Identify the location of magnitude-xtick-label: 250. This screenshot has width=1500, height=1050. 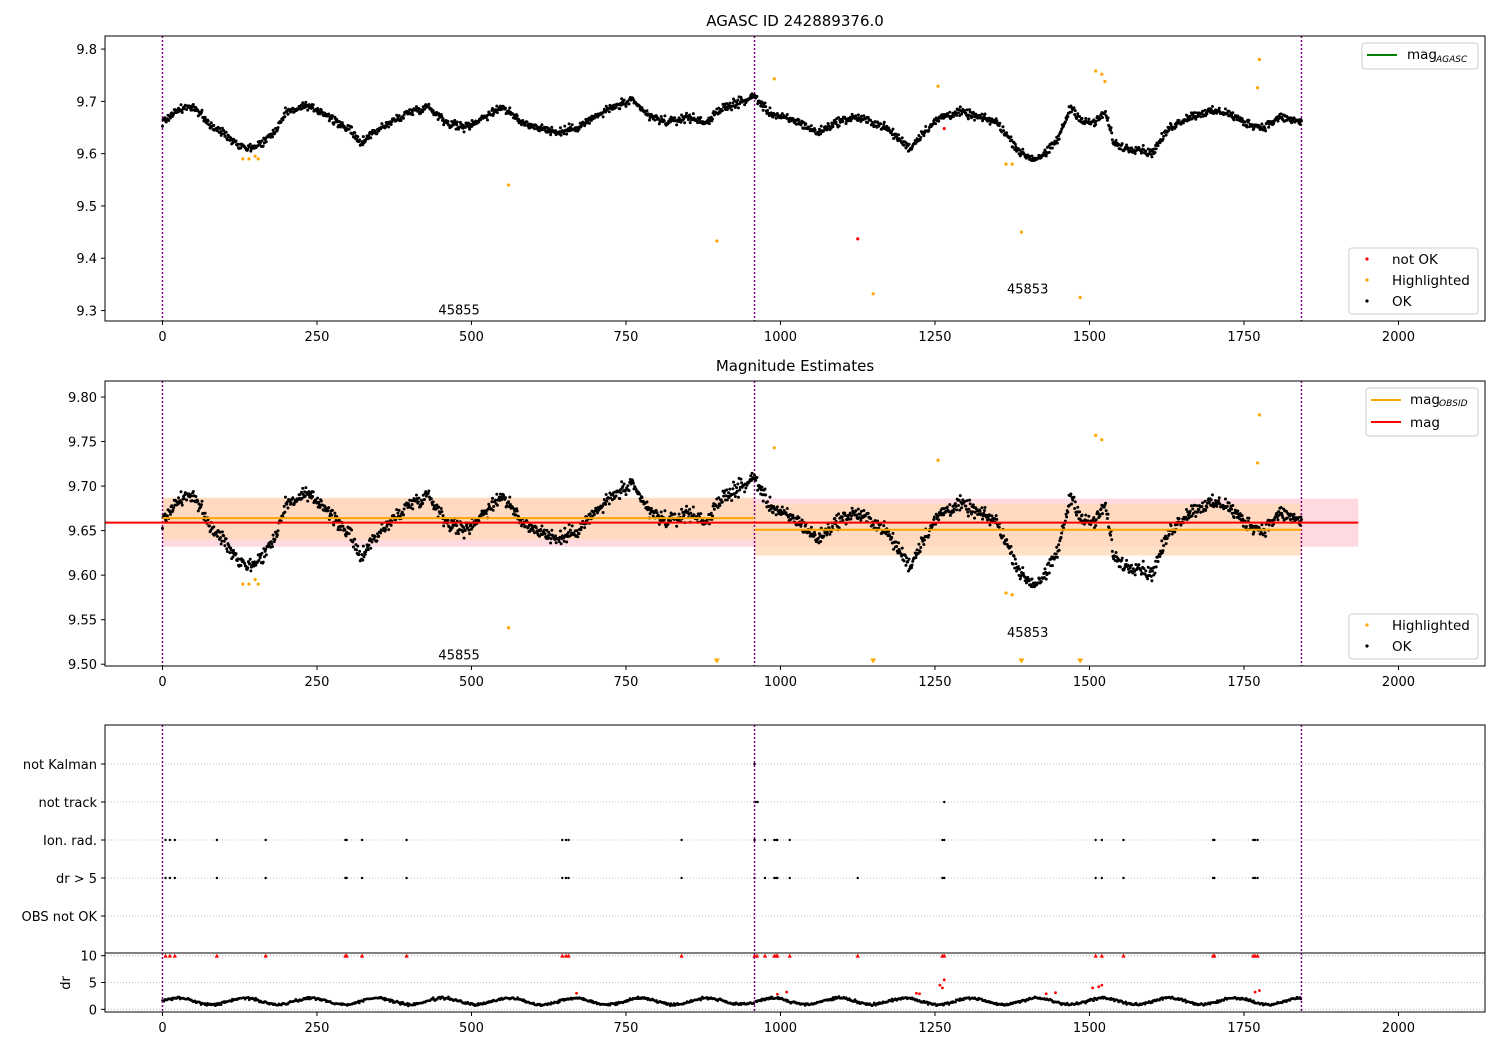
(317, 682).